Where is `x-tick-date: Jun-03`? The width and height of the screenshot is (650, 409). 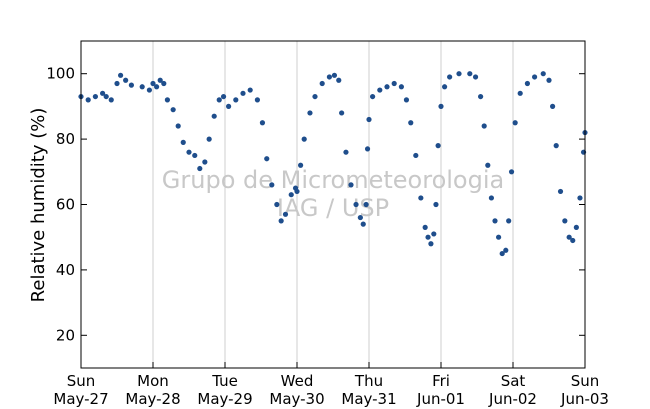 x-tick-date: Jun-03 is located at coordinates (584, 399).